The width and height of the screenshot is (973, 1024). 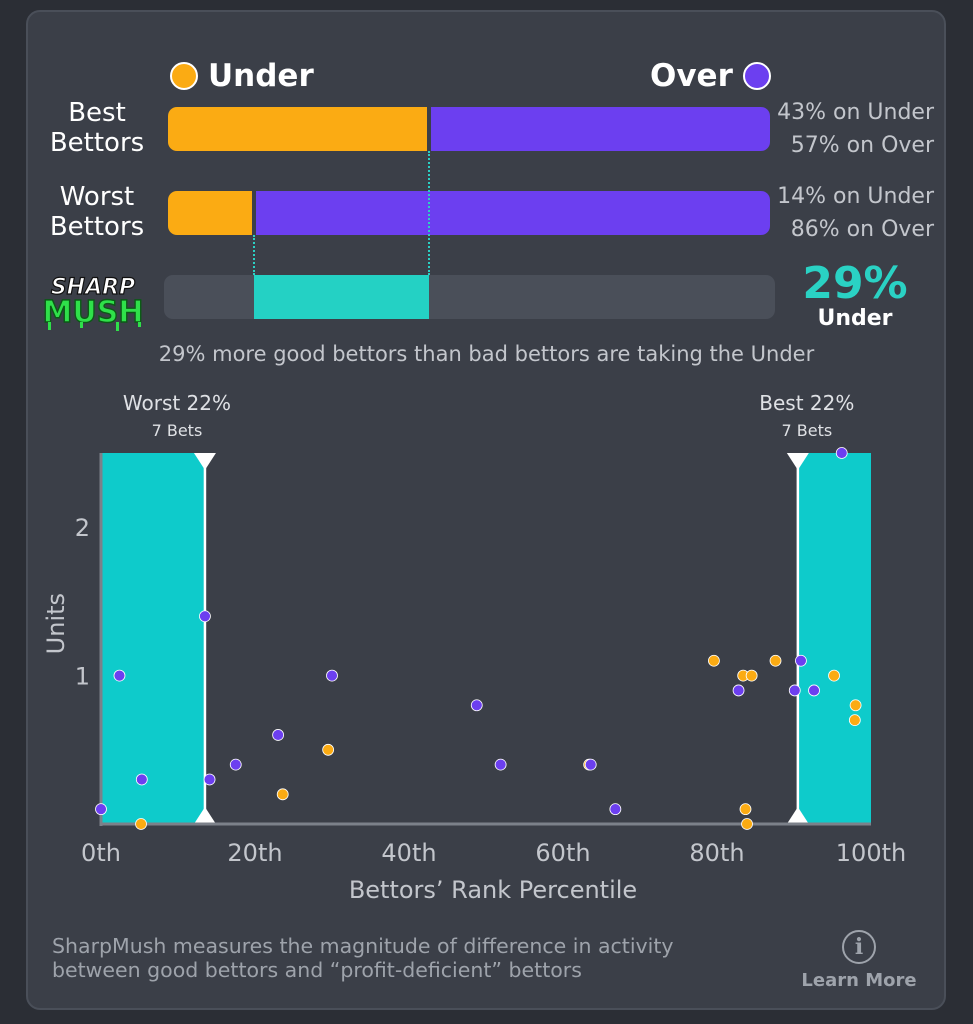 I want to click on best-top-marker-icon, so click(x=797, y=461).